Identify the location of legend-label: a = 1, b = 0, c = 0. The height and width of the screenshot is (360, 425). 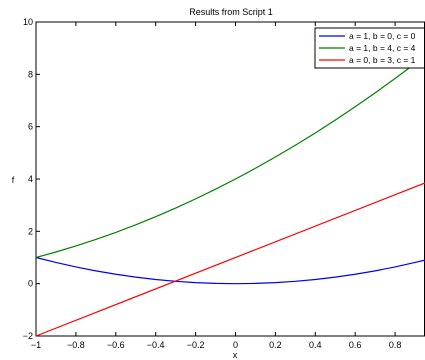
(382, 36).